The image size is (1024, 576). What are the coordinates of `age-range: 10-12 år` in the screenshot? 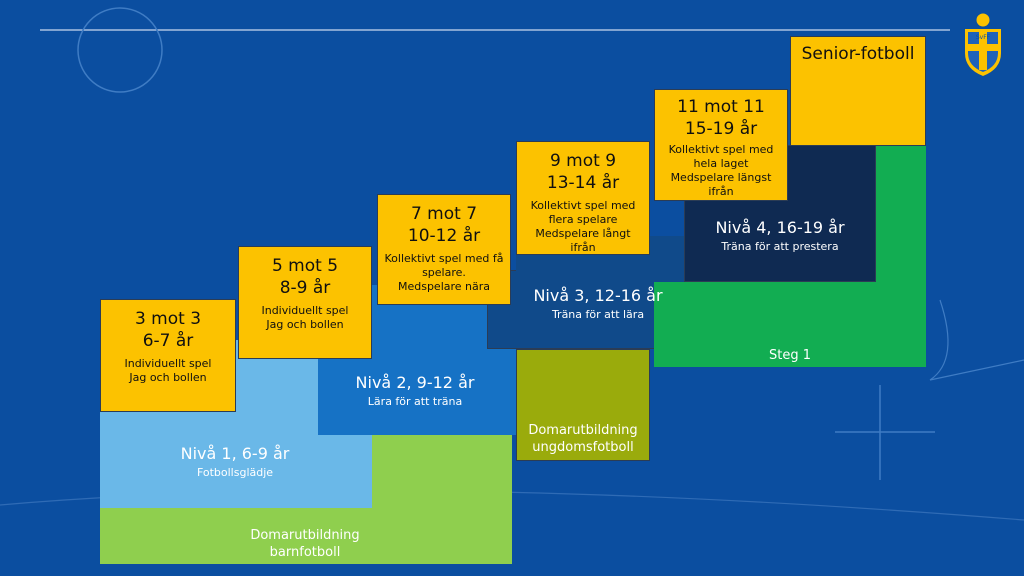 It's located at (444, 236).